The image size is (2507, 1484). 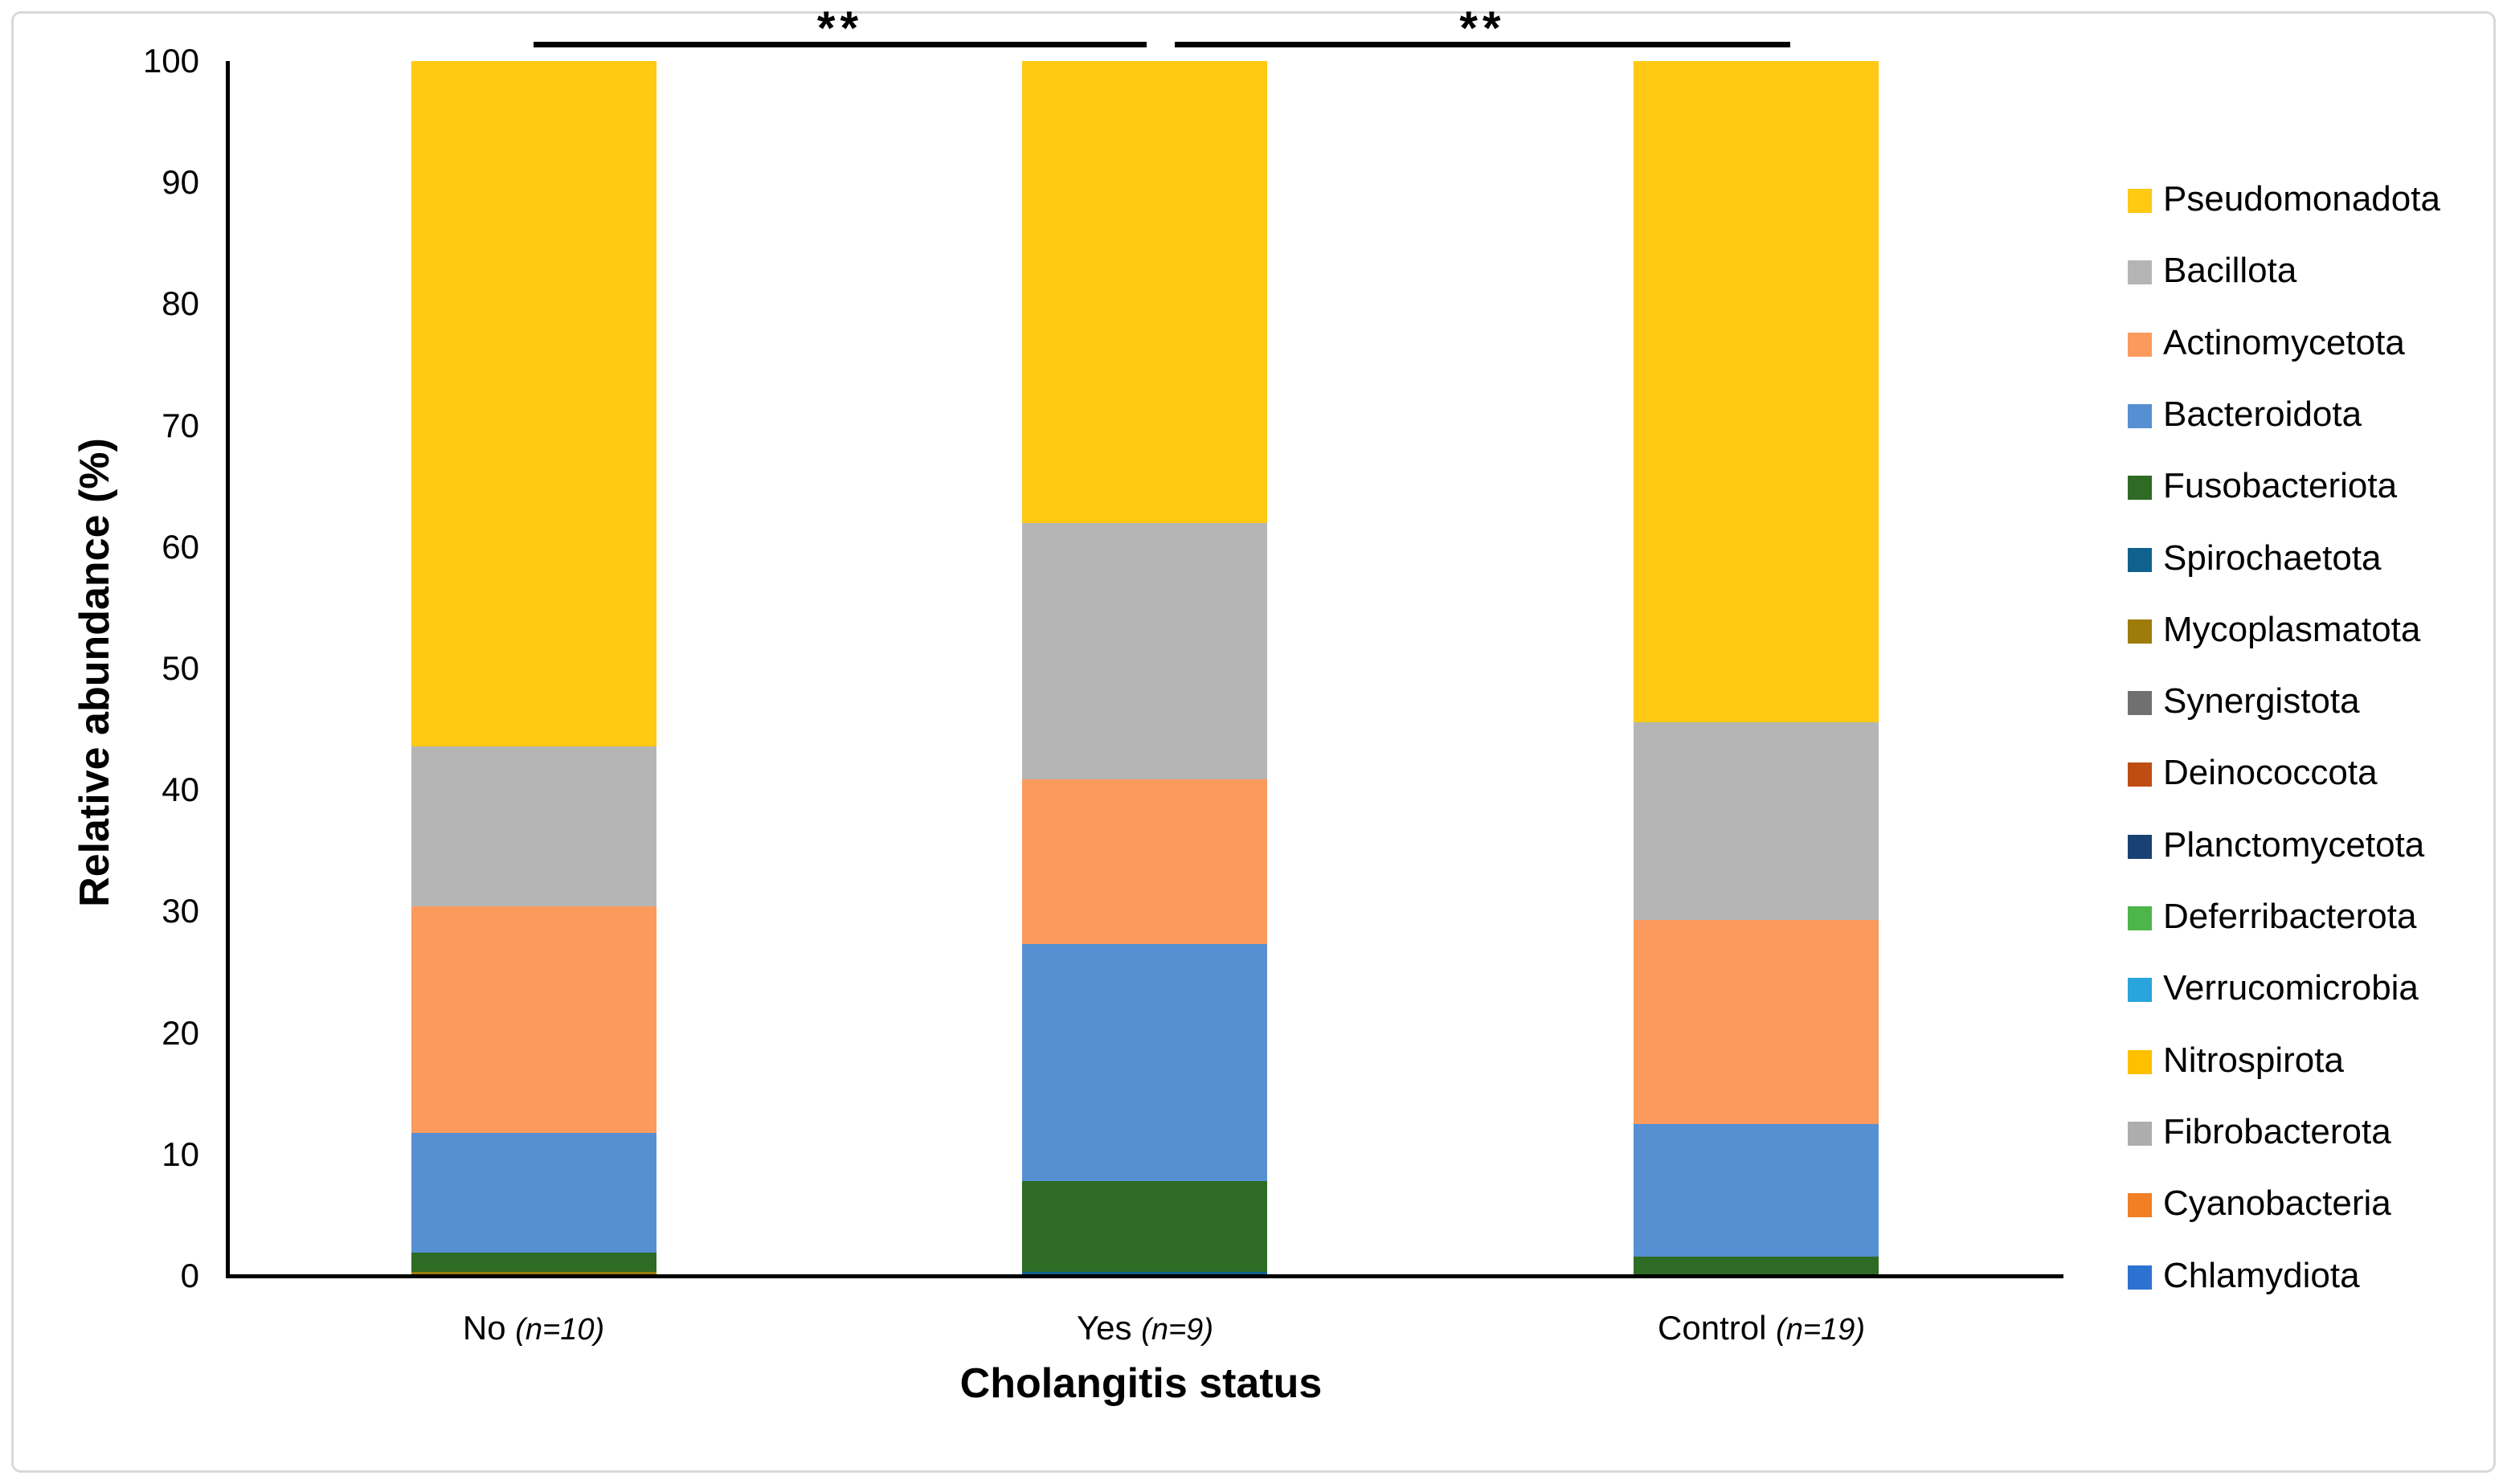 I want to click on legend-label: Deinococcota, so click(x=2270, y=773).